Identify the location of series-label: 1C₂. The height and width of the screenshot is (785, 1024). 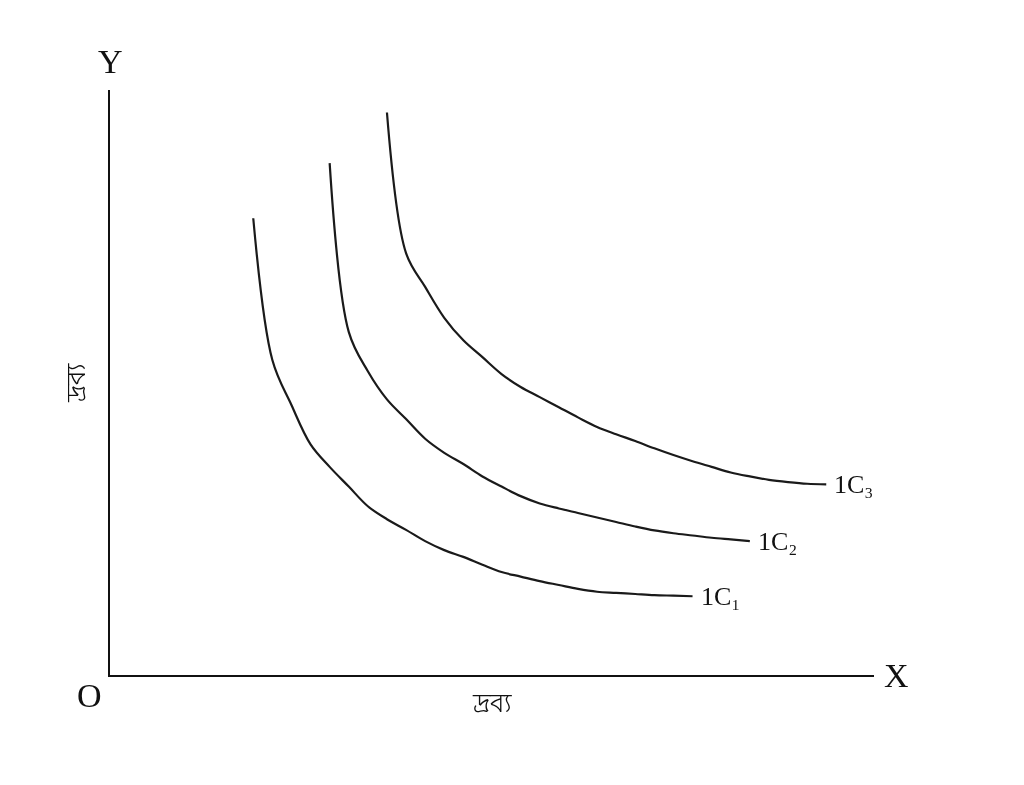
(778, 541).